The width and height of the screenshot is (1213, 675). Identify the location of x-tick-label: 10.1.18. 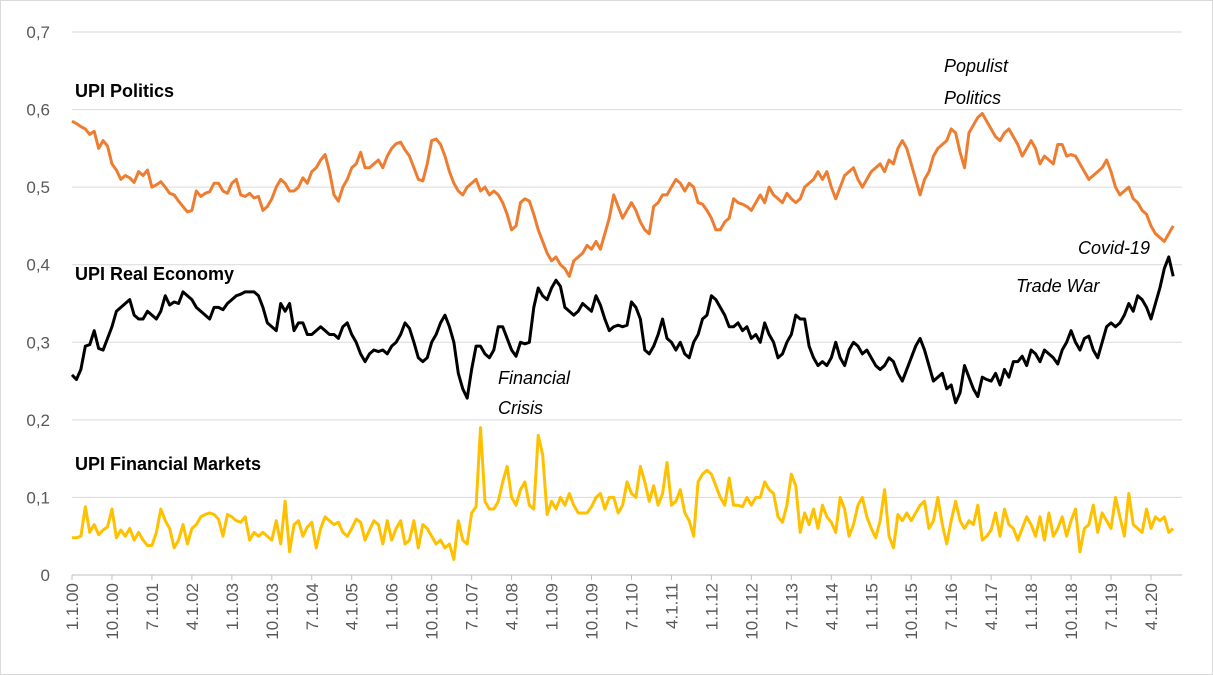
(1071, 611).